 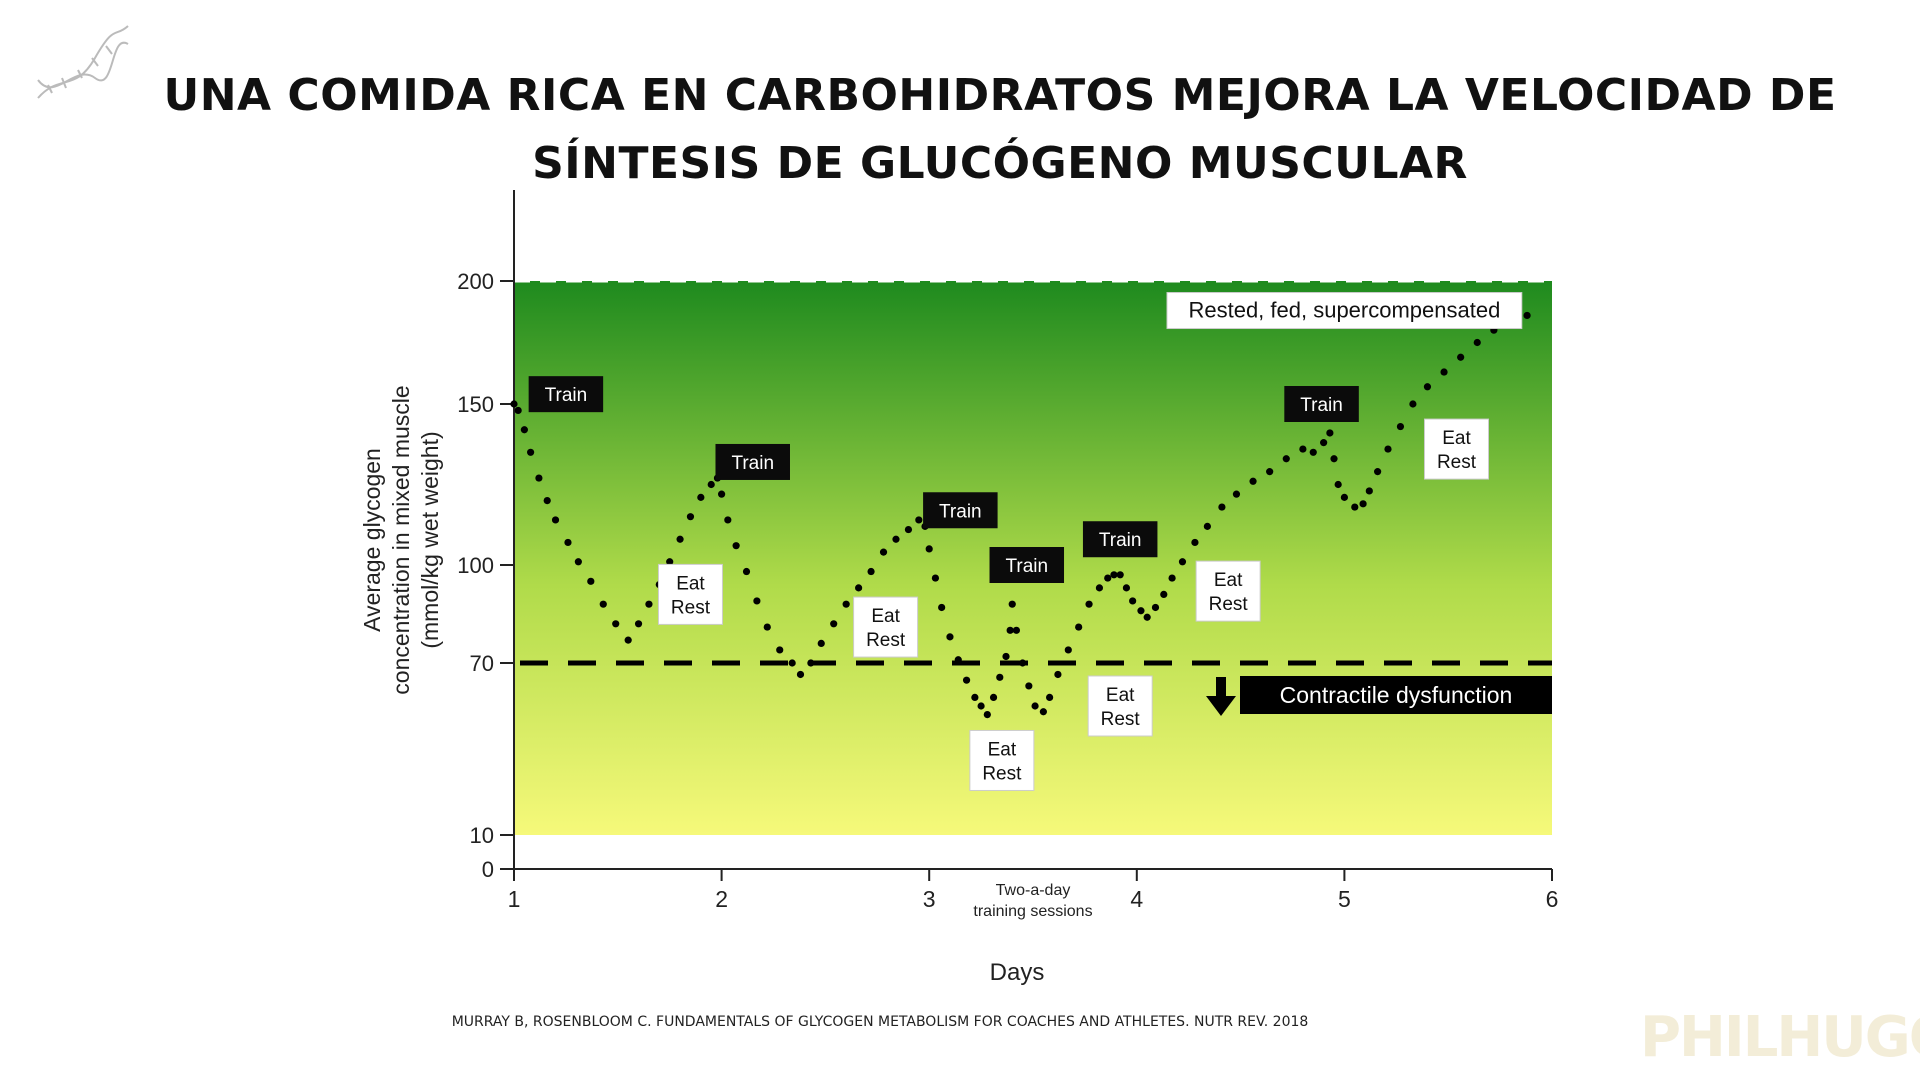 I want to click on x-tick-label: 5, so click(x=1344, y=899).